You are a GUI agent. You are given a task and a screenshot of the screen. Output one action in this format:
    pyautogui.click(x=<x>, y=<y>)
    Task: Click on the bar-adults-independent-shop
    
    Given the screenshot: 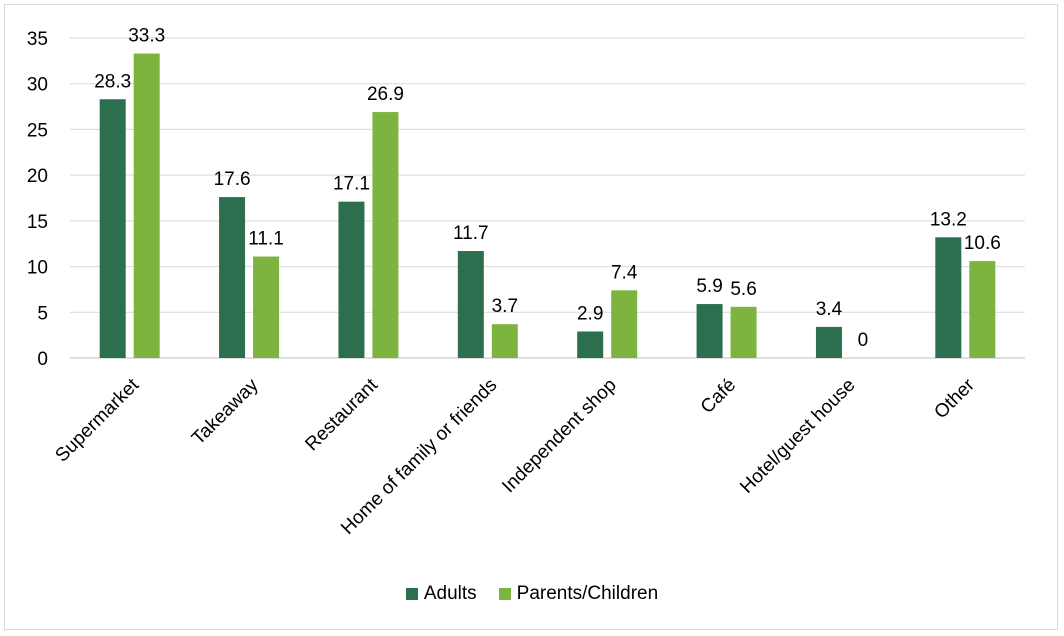 What is the action you would take?
    pyautogui.click(x=590, y=344)
    